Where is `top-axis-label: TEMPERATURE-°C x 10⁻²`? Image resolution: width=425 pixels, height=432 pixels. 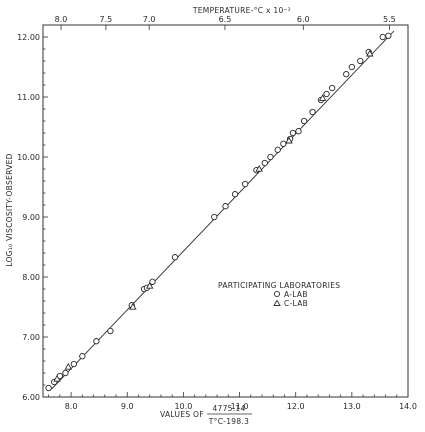
top-axis-label: TEMPERATURE-°C x 10⁻² is located at coordinates (241, 10).